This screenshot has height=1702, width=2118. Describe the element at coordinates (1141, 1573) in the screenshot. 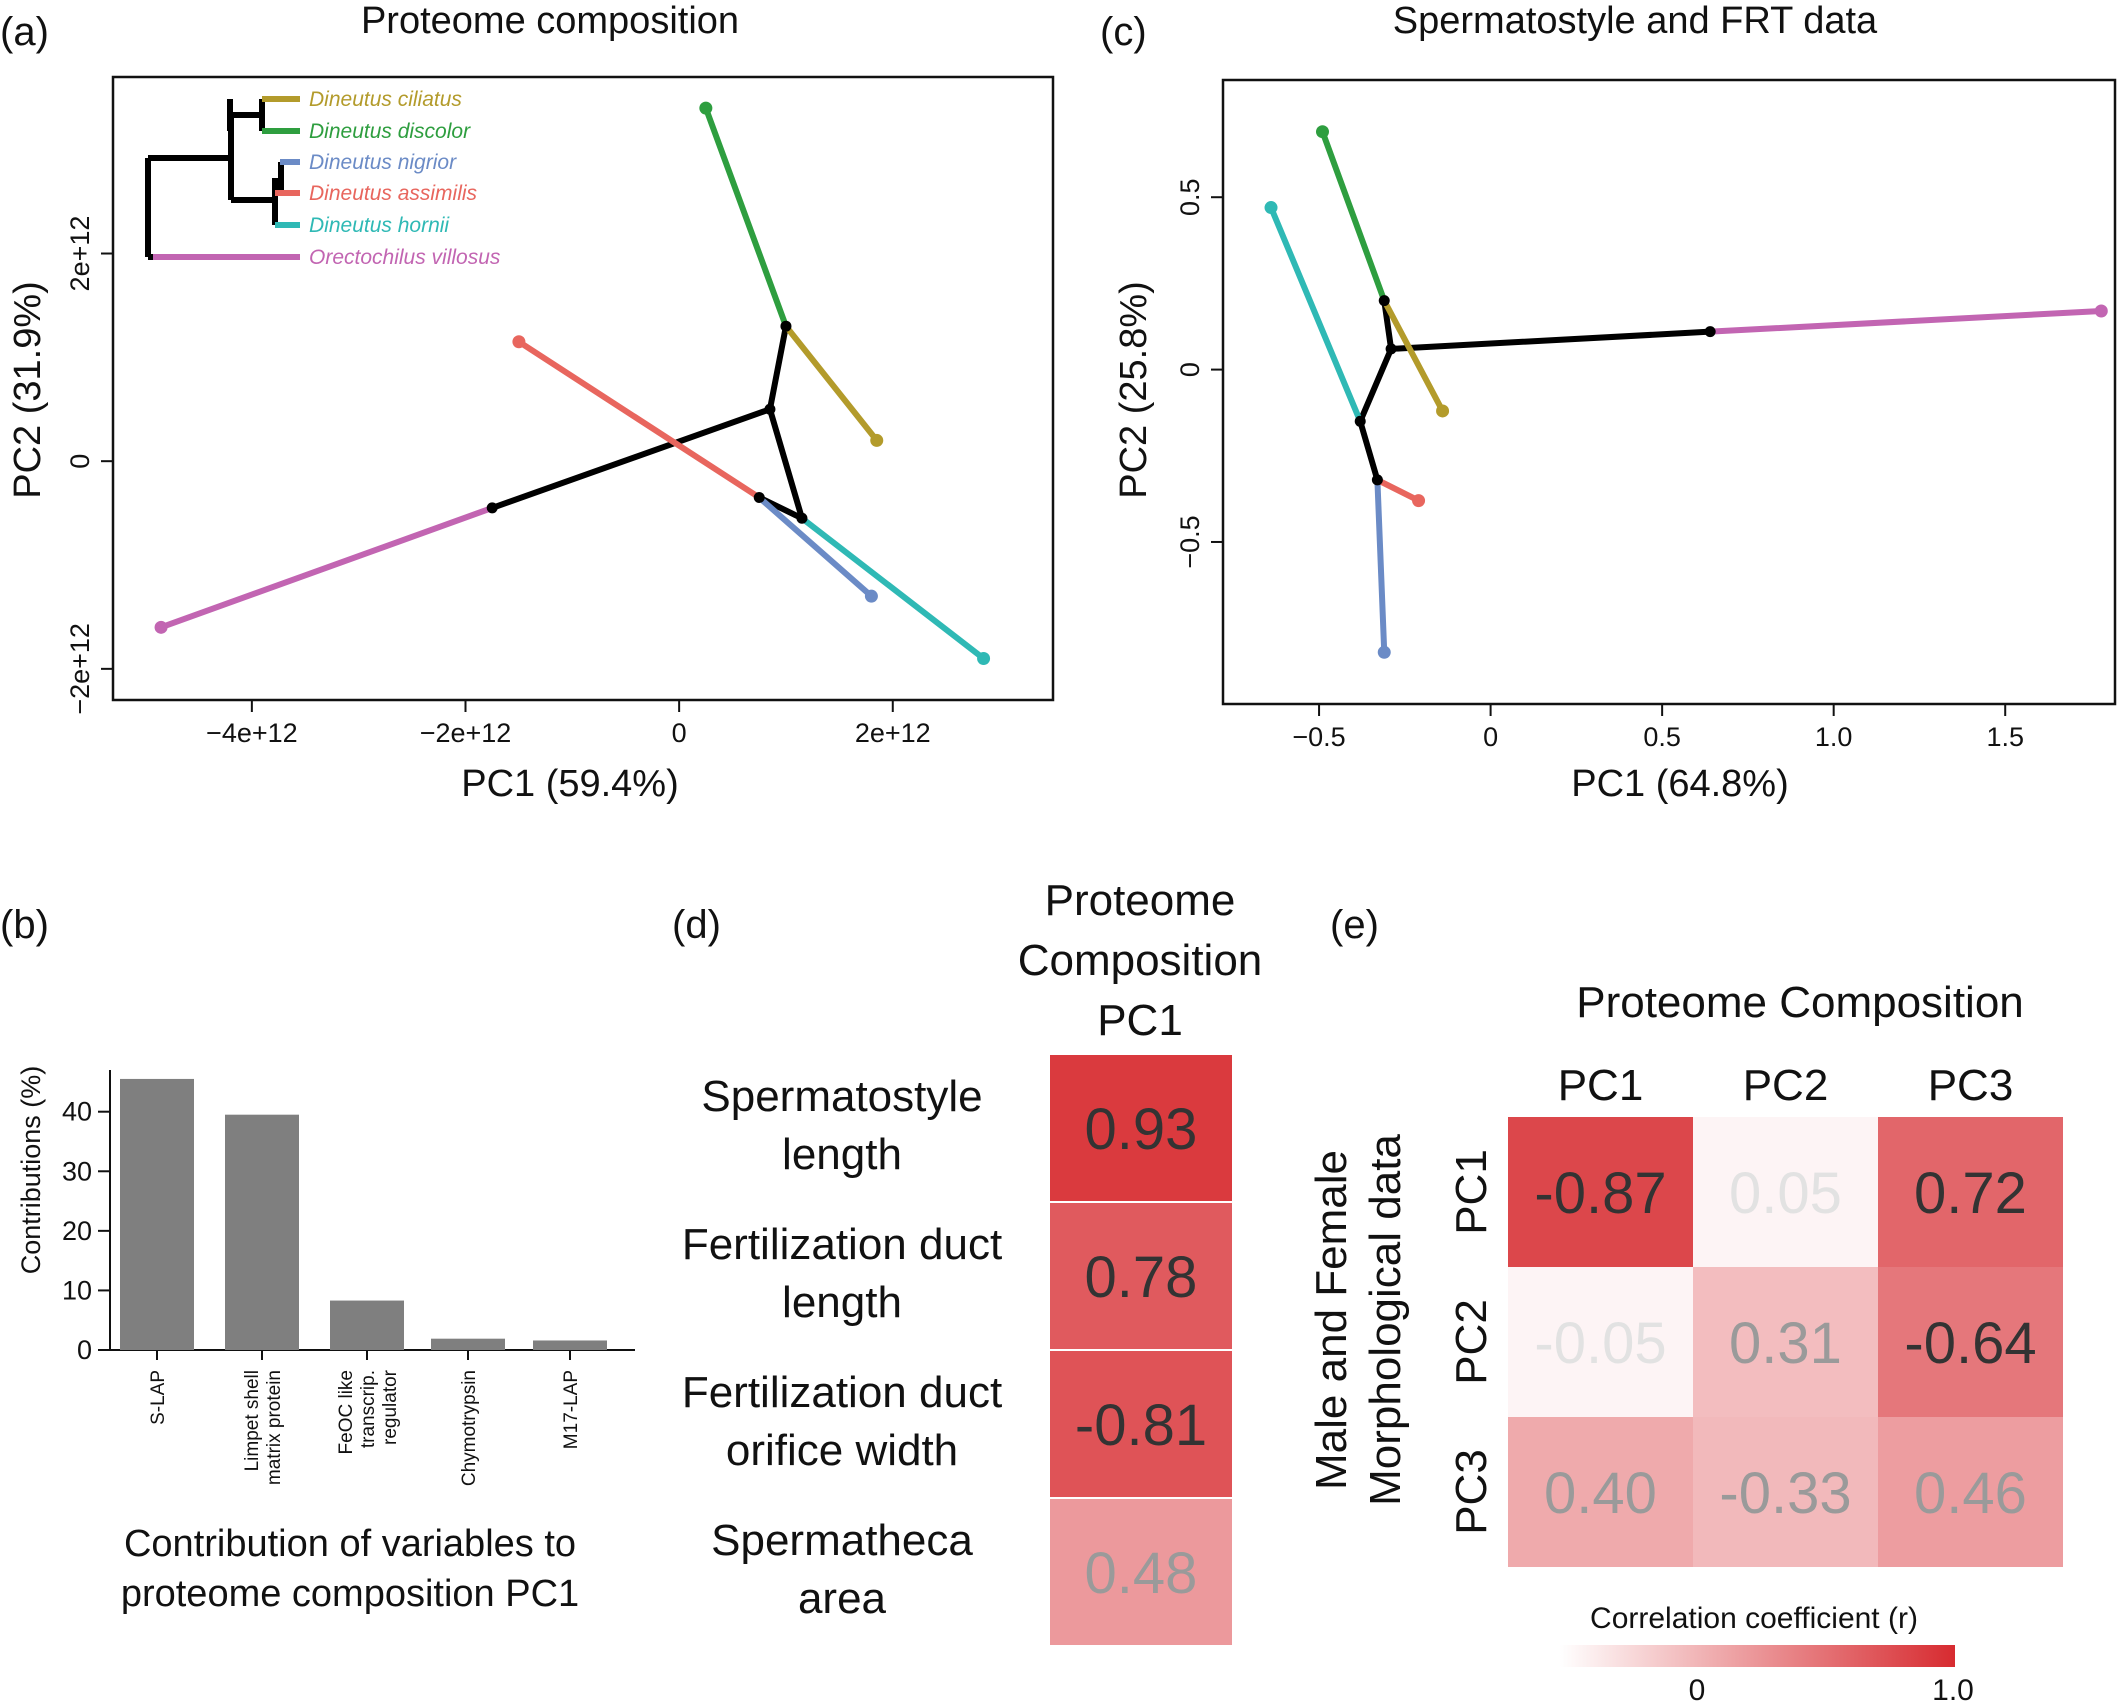

I see `panel-d-cell-value: 0.48` at that location.